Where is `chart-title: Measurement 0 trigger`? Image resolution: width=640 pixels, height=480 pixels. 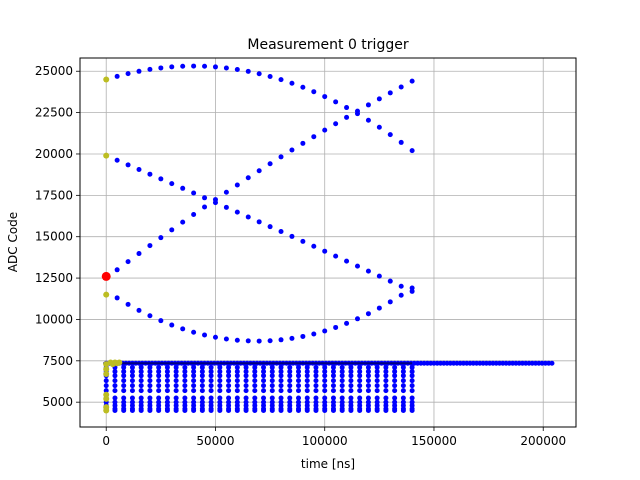 chart-title: Measurement 0 trigger is located at coordinates (327, 45).